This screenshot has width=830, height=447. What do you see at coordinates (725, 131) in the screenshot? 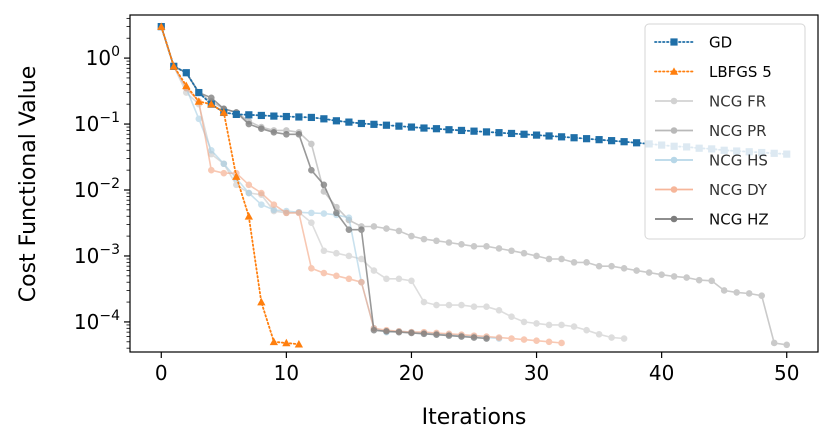
I see `legend: GD LBFGS 5 NCG FR NCG PR NCG HS NCG DY NCG HZ` at bounding box center [725, 131].